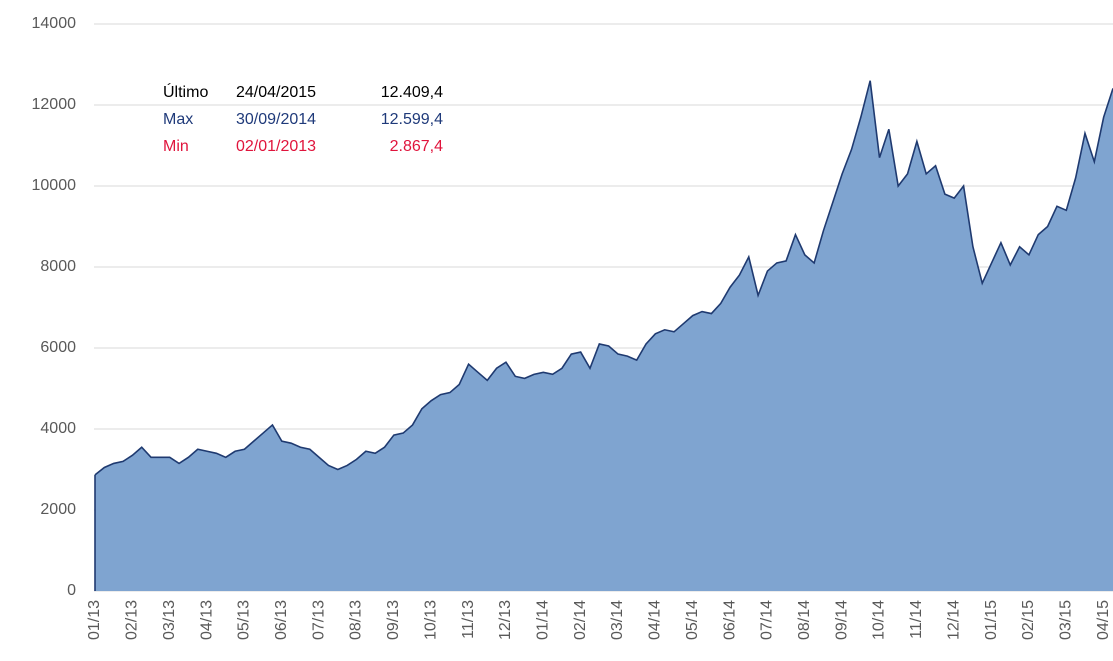 This screenshot has height=661, width=1113. What do you see at coordinates (281, 620) in the screenshot?
I see `x-tick-label: 06/13` at bounding box center [281, 620].